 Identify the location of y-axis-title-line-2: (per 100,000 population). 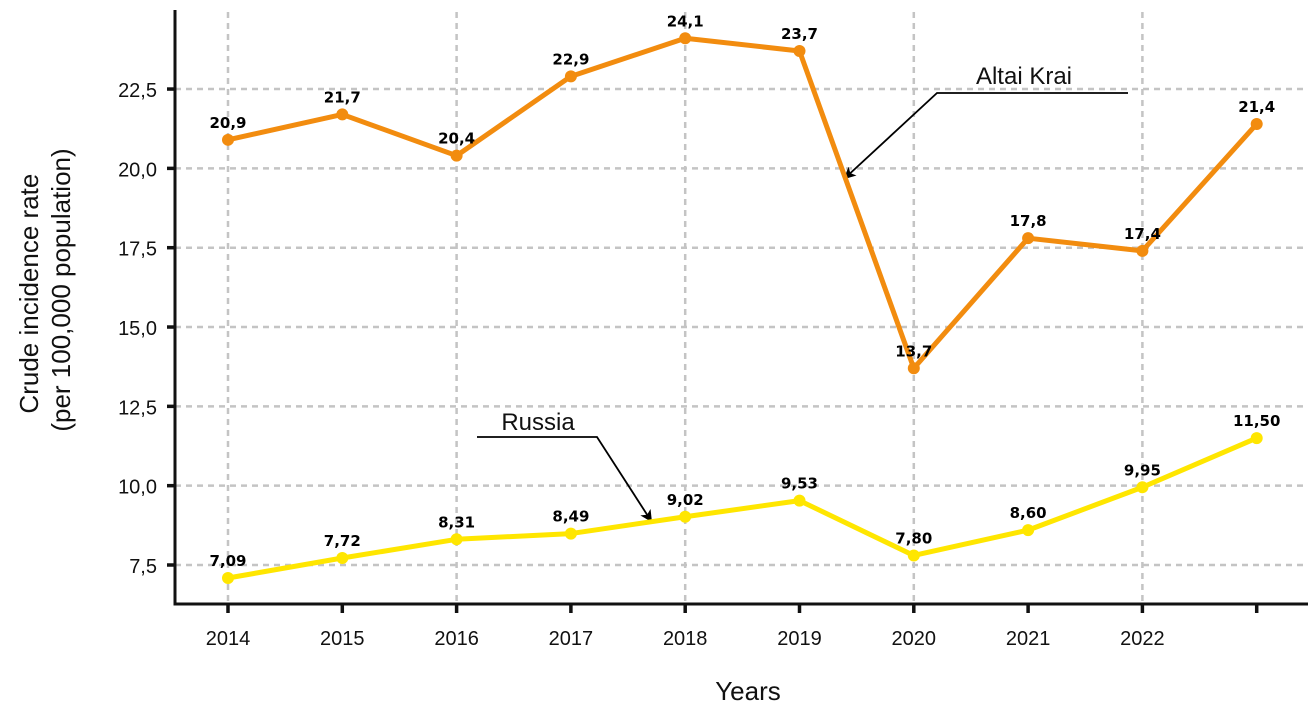
(61, 289).